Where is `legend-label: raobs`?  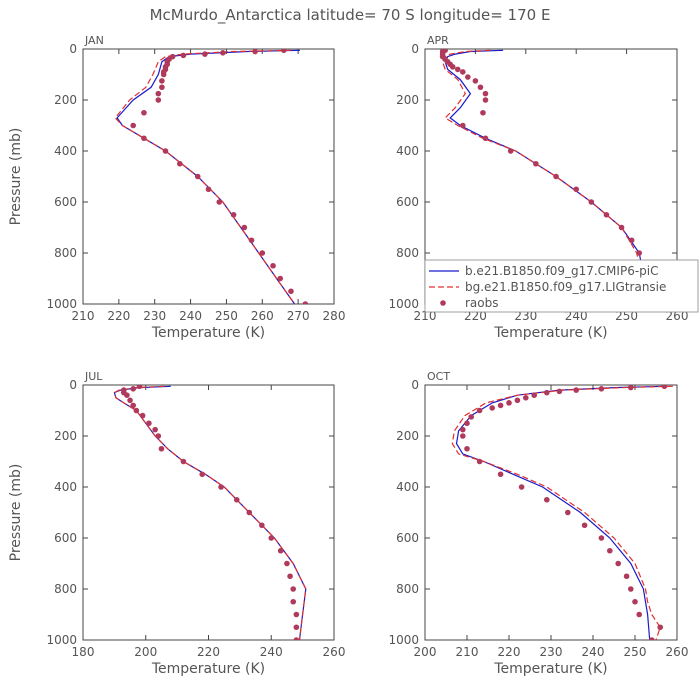 legend-label: raobs is located at coordinates (482, 303).